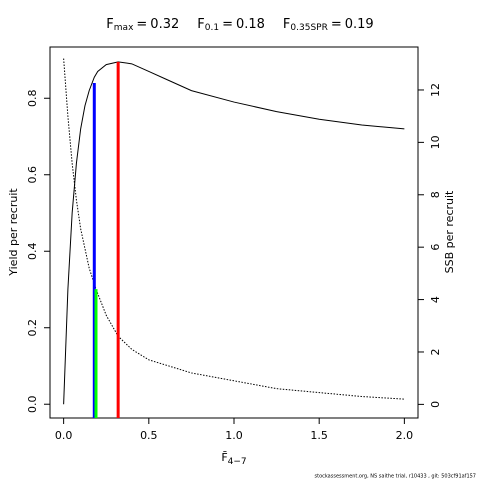 This screenshot has height=480, width=480. Describe the element at coordinates (359, 24) in the screenshot. I see `title-part: 0.19` at that location.